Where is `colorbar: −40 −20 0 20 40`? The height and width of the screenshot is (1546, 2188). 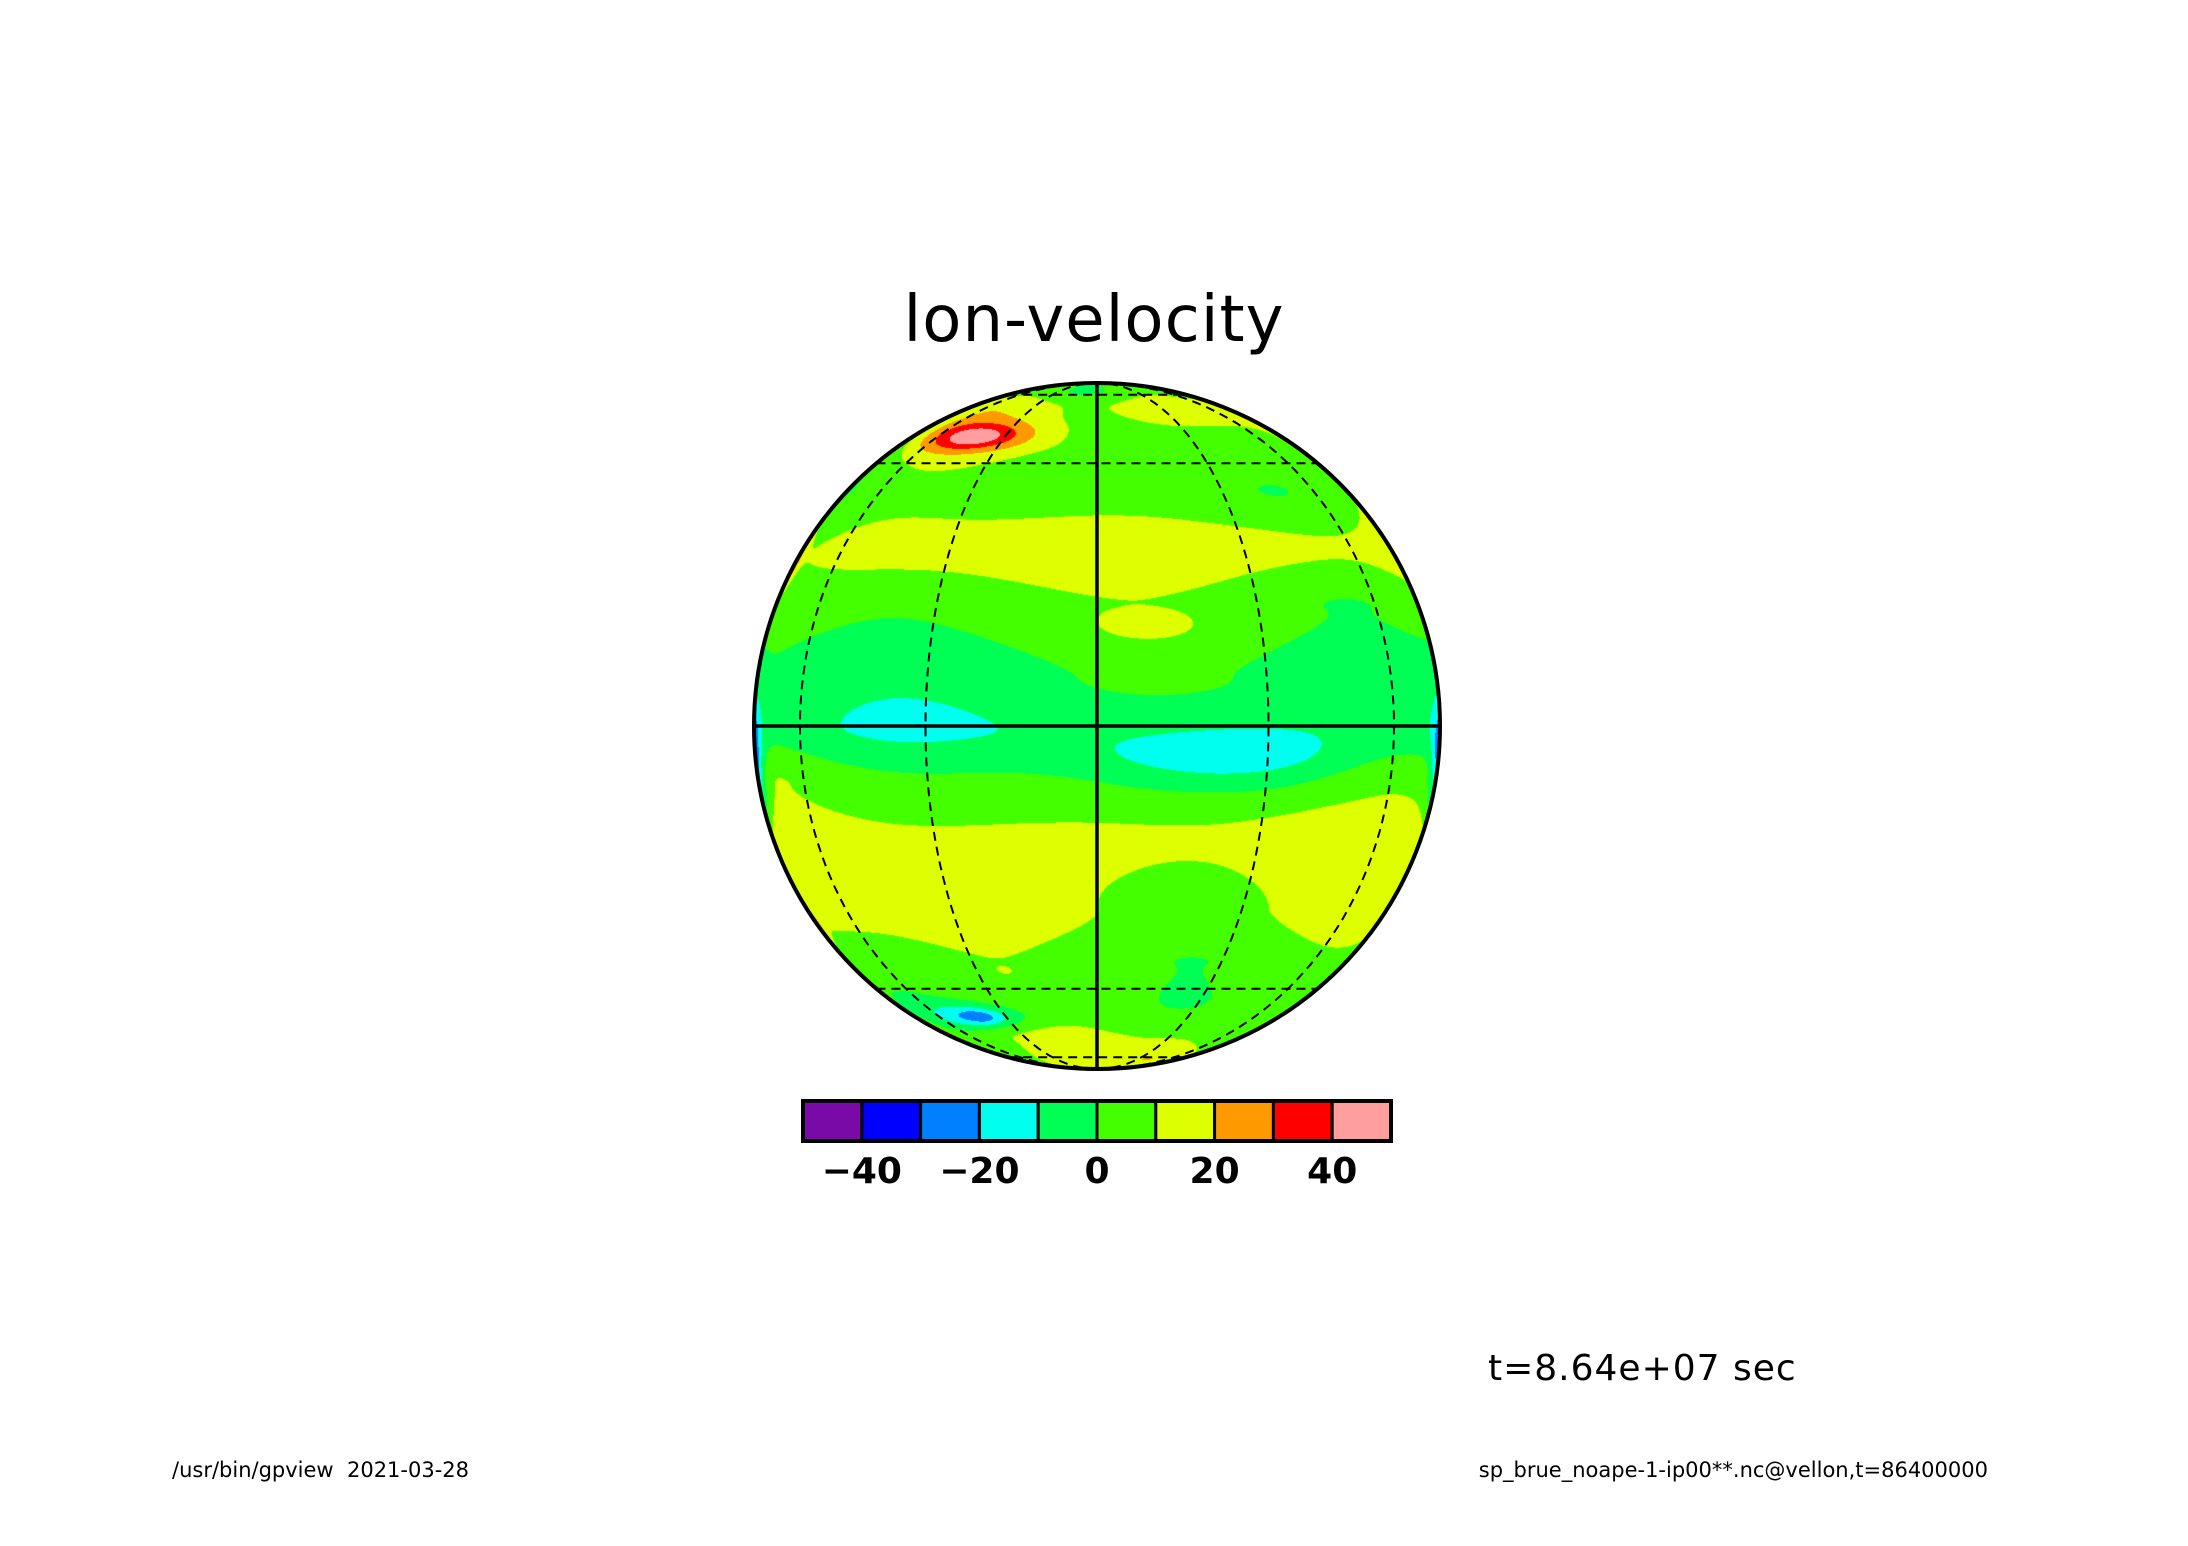
colorbar: −40 −20 0 20 40 is located at coordinates (1097, 1145).